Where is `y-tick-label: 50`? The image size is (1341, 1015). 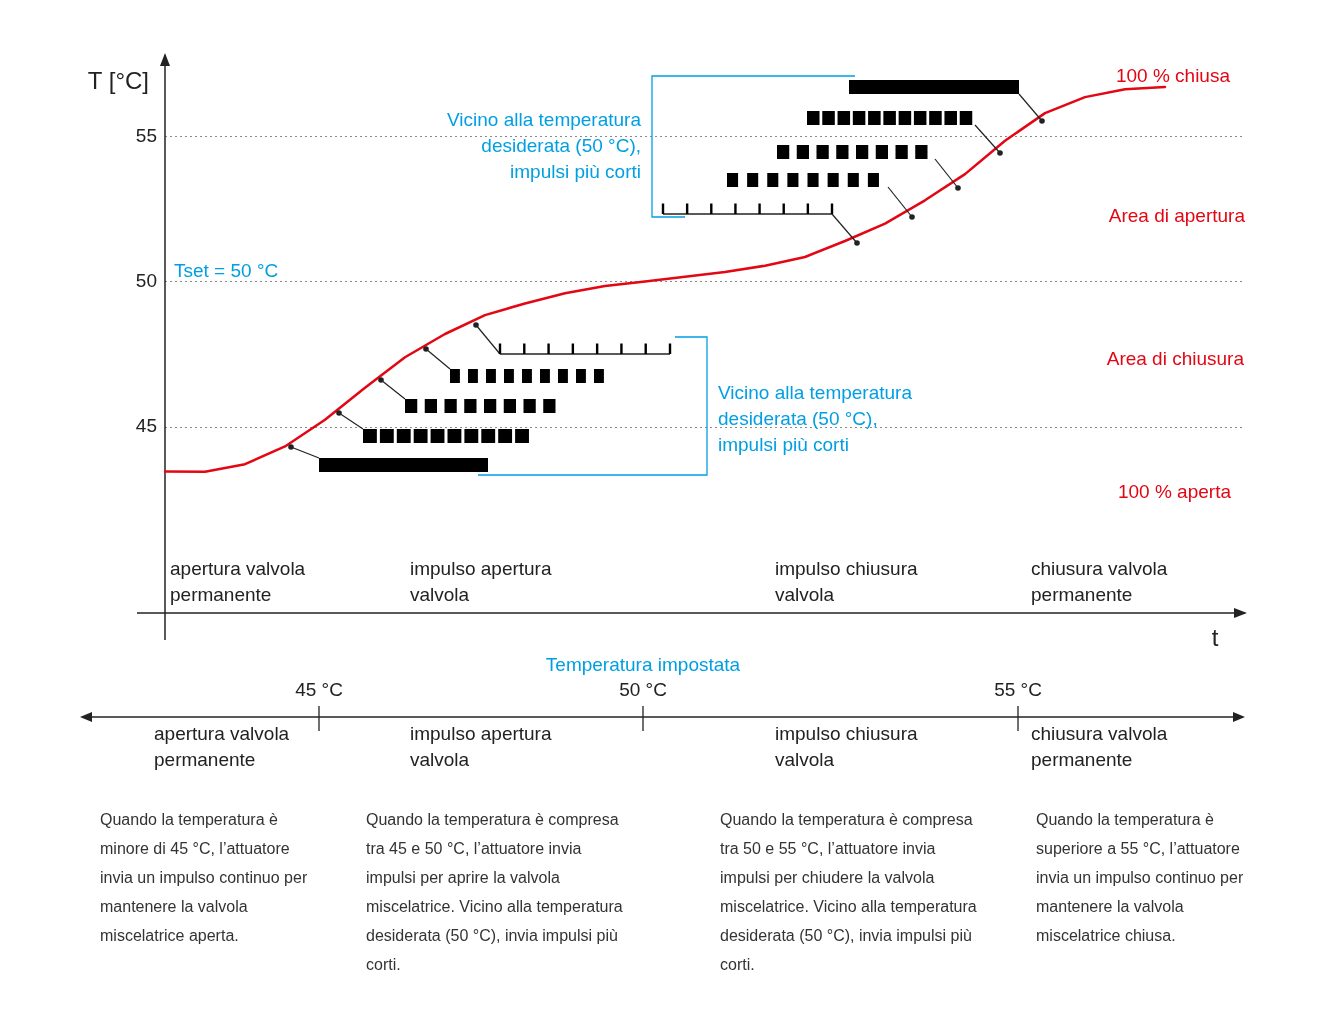 y-tick-label: 50 is located at coordinates (146, 280).